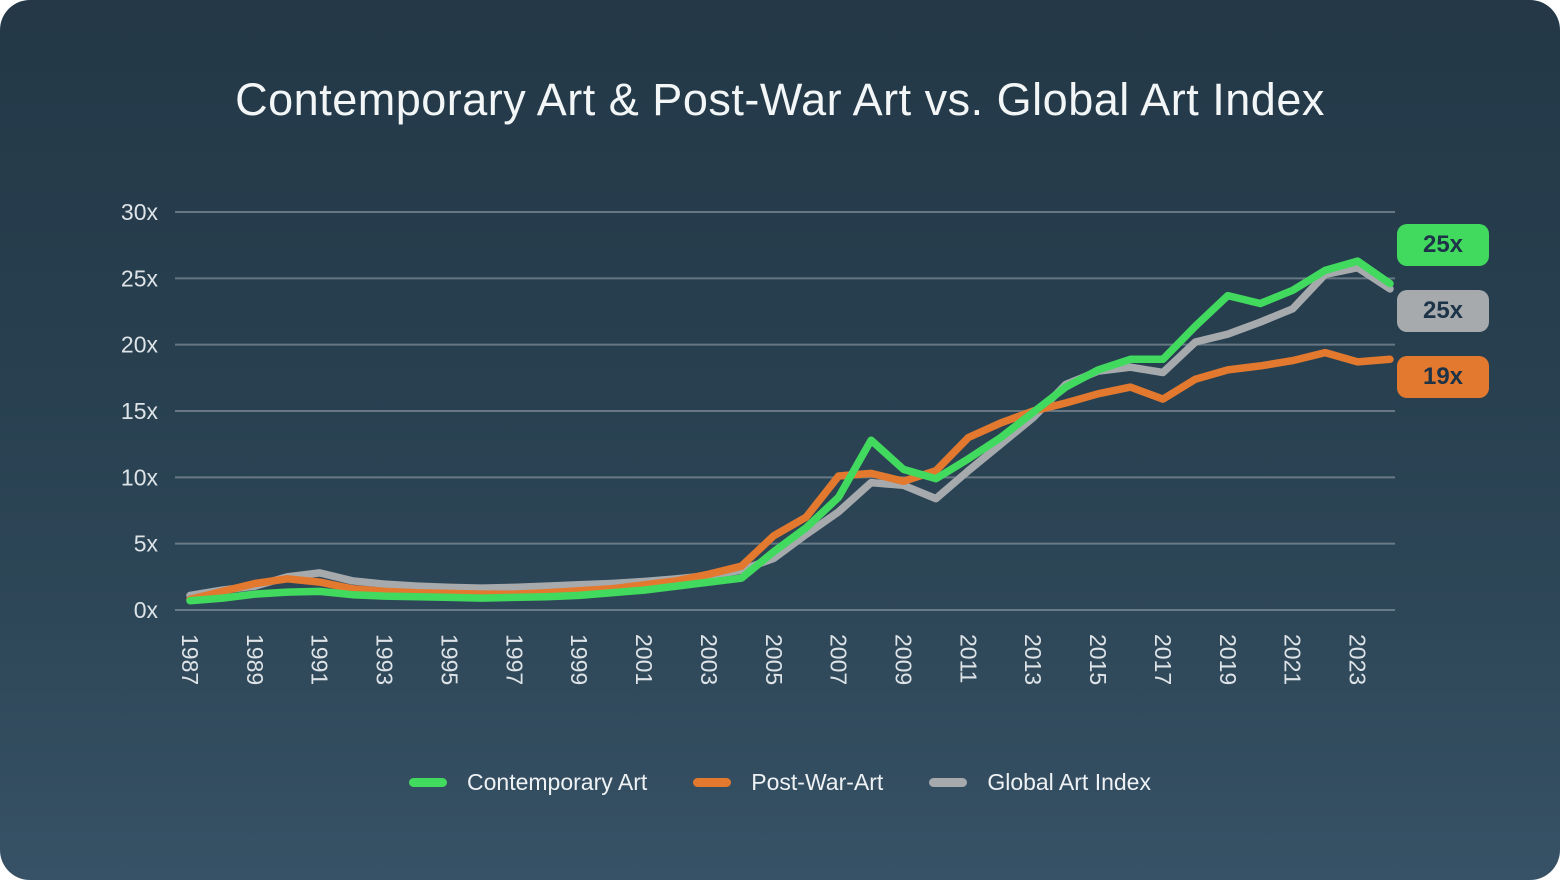 The image size is (1560, 880). I want to click on legend-swatch-global-art-index, so click(948, 782).